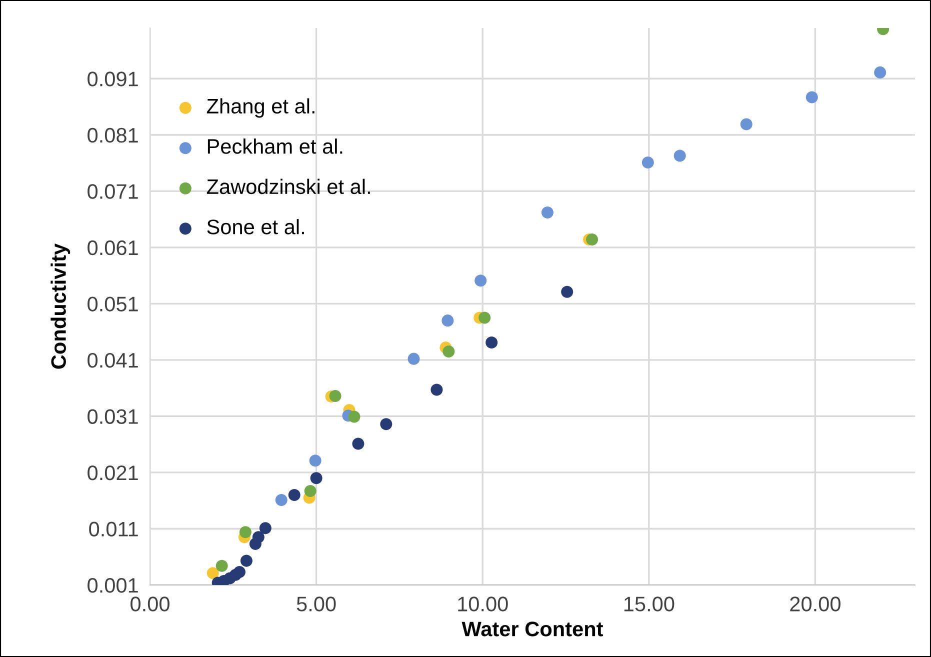 The width and height of the screenshot is (931, 657). I want to click on x-tick-label: 15.00, so click(649, 604).